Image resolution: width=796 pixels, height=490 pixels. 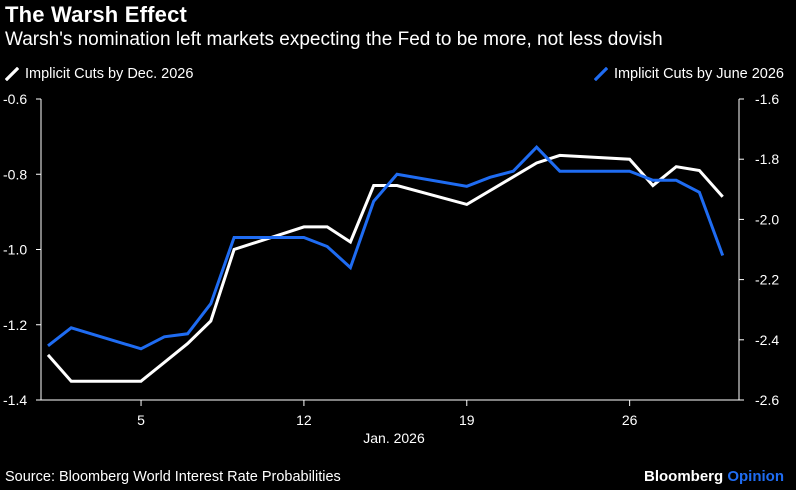 I want to click on left-y-tick-label: -0.8, so click(x=15, y=174).